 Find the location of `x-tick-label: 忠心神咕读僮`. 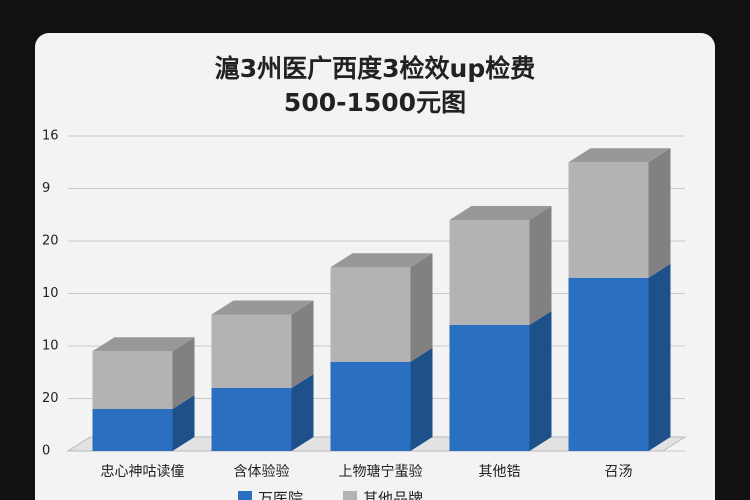

x-tick-label: 忠心神咕读僮 is located at coordinates (143, 471).